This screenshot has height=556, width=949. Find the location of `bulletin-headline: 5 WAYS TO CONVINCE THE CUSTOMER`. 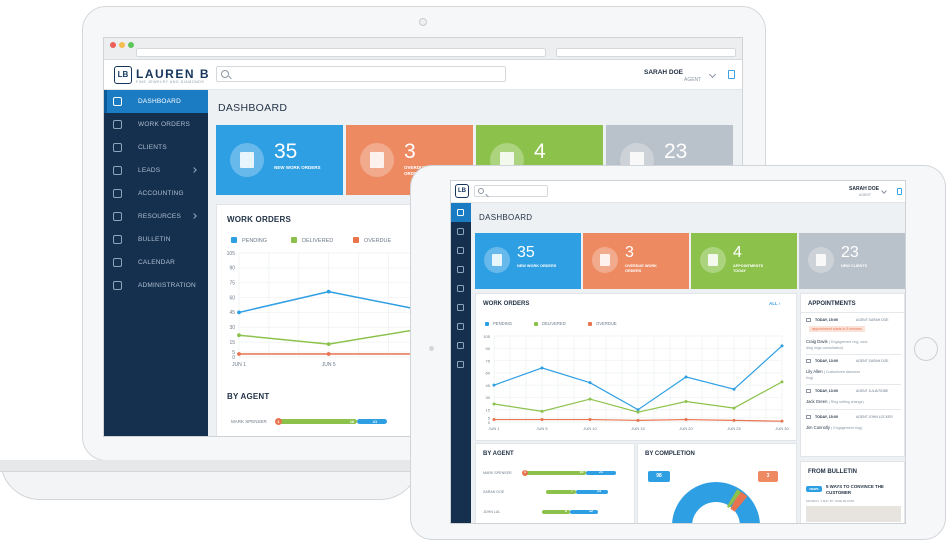

bulletin-headline: 5 WAYS TO CONVINCE THE CUSTOMER is located at coordinates (855, 489).